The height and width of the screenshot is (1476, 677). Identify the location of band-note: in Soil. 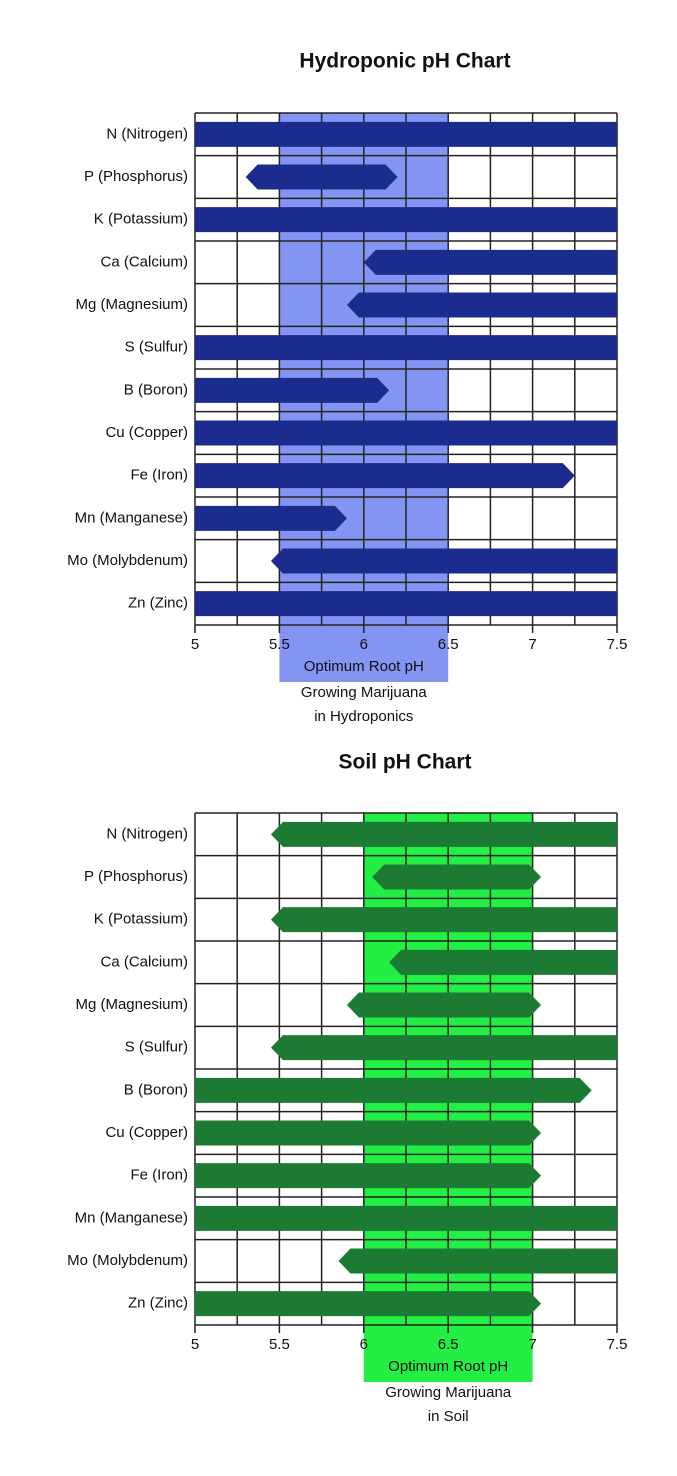
(448, 1416).